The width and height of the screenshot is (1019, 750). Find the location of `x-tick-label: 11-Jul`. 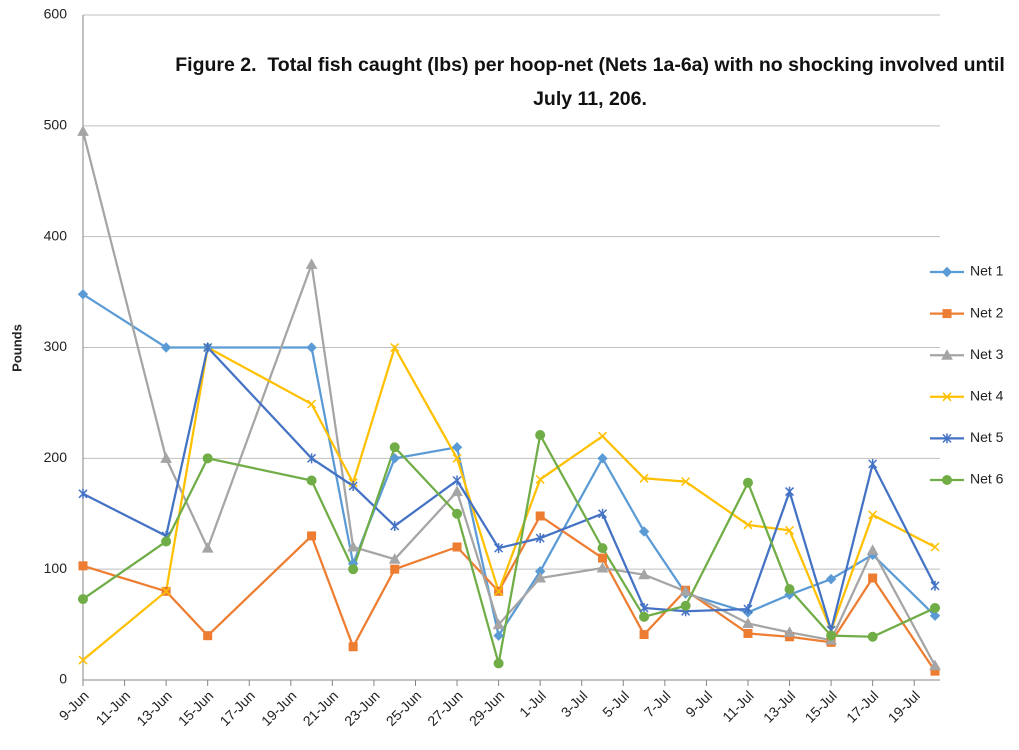

x-tick-label: 11-Jul is located at coordinates (738, 706).